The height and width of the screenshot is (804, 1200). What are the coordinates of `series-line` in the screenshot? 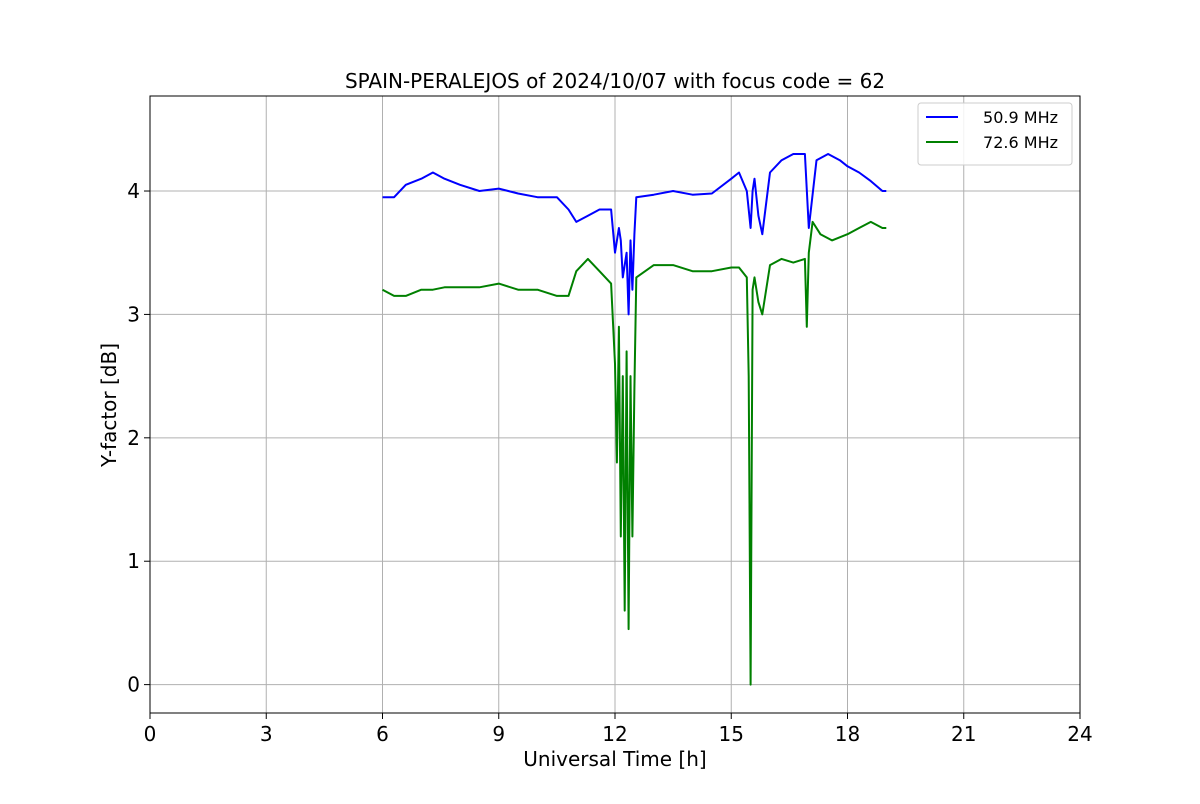 It's located at (634, 234).